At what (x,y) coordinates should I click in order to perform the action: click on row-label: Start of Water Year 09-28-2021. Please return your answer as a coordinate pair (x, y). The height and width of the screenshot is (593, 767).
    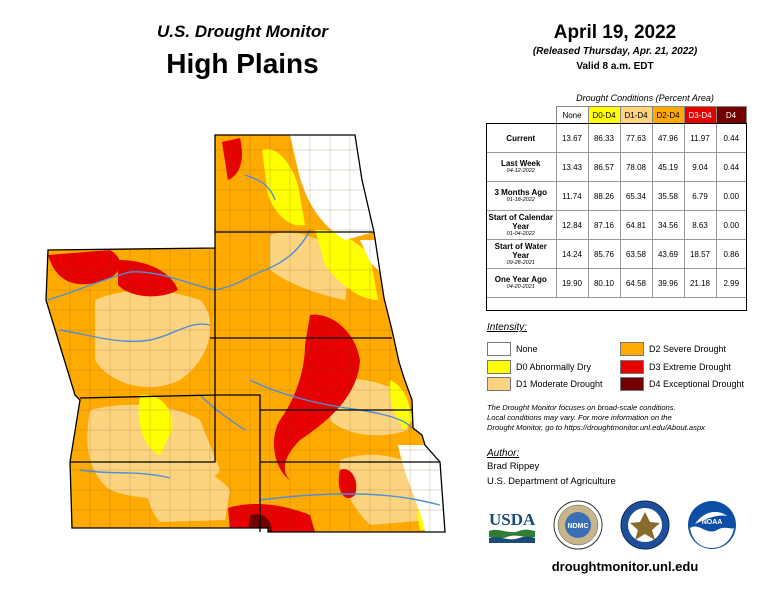
    Looking at the image, I should click on (521, 254).